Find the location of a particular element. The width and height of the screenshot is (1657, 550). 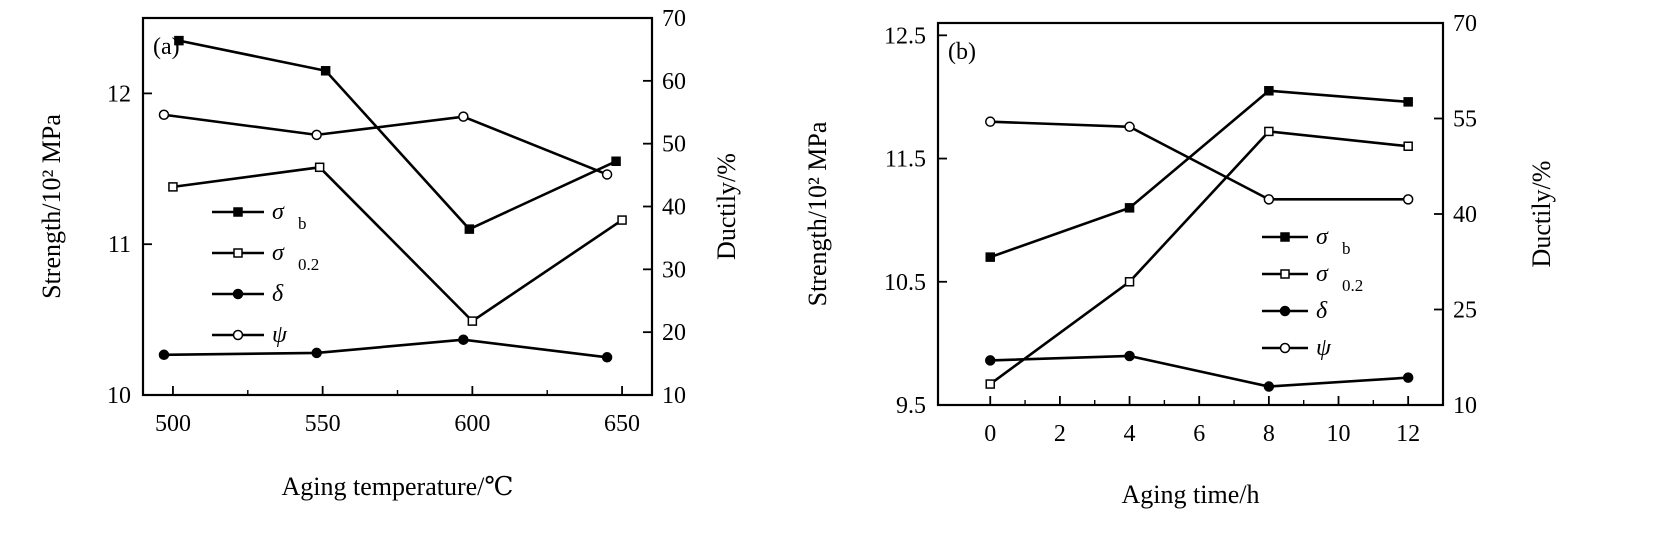

y-tick-label: 12 is located at coordinates (119, 94).